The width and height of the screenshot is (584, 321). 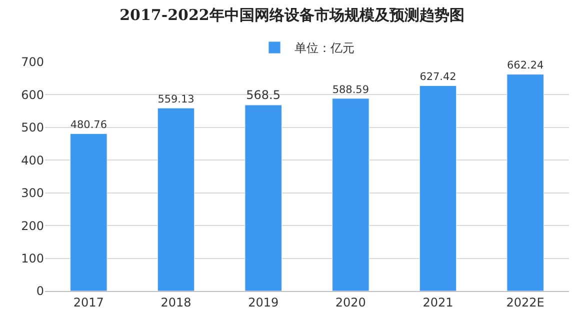 What do you see at coordinates (438, 302) in the screenshot?
I see `x-tick-label: 2021` at bounding box center [438, 302].